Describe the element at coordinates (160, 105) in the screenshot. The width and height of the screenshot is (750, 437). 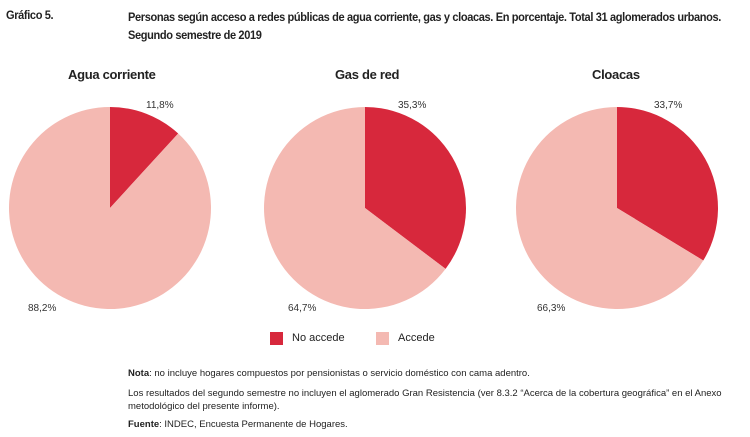
I see `data-label: 11,8%` at that location.